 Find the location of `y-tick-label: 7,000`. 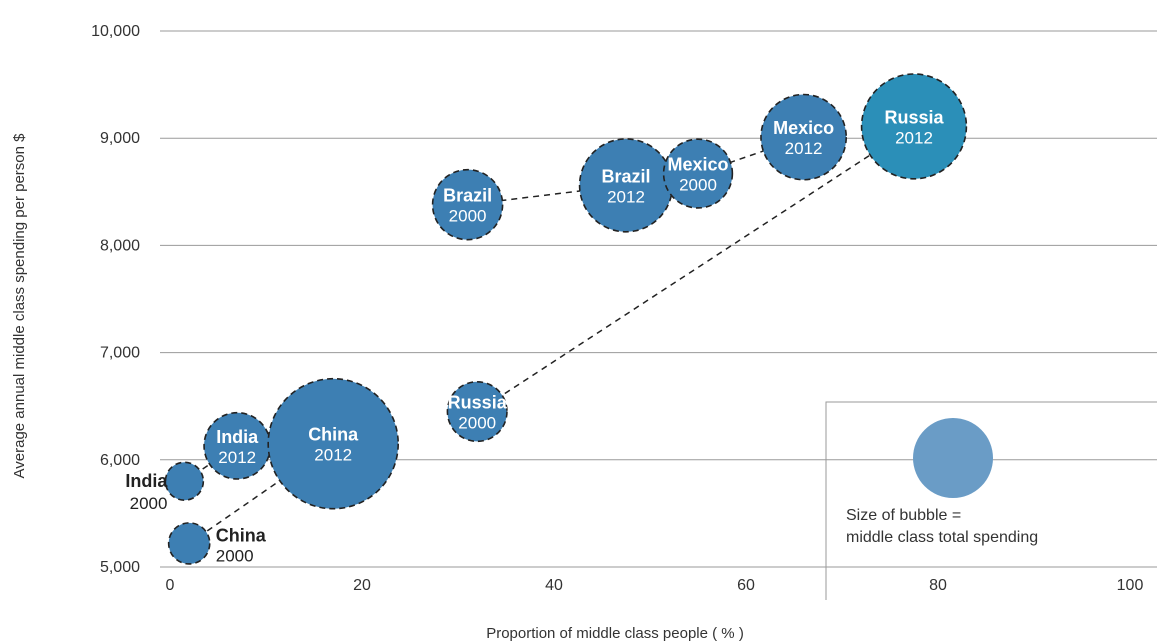

y-tick-label: 7,000 is located at coordinates (120, 353).